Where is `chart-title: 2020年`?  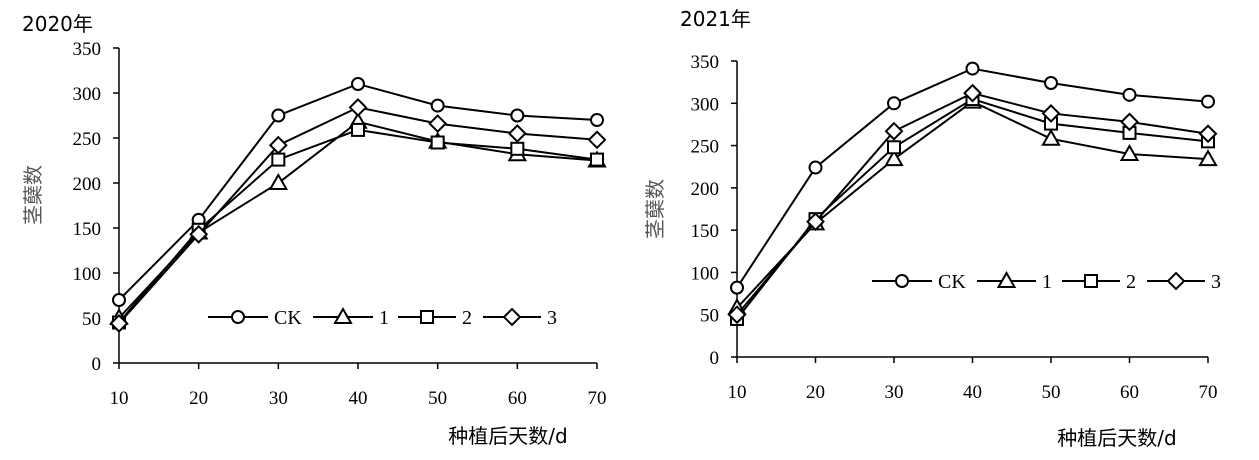 chart-title: 2020年 is located at coordinates (57, 24).